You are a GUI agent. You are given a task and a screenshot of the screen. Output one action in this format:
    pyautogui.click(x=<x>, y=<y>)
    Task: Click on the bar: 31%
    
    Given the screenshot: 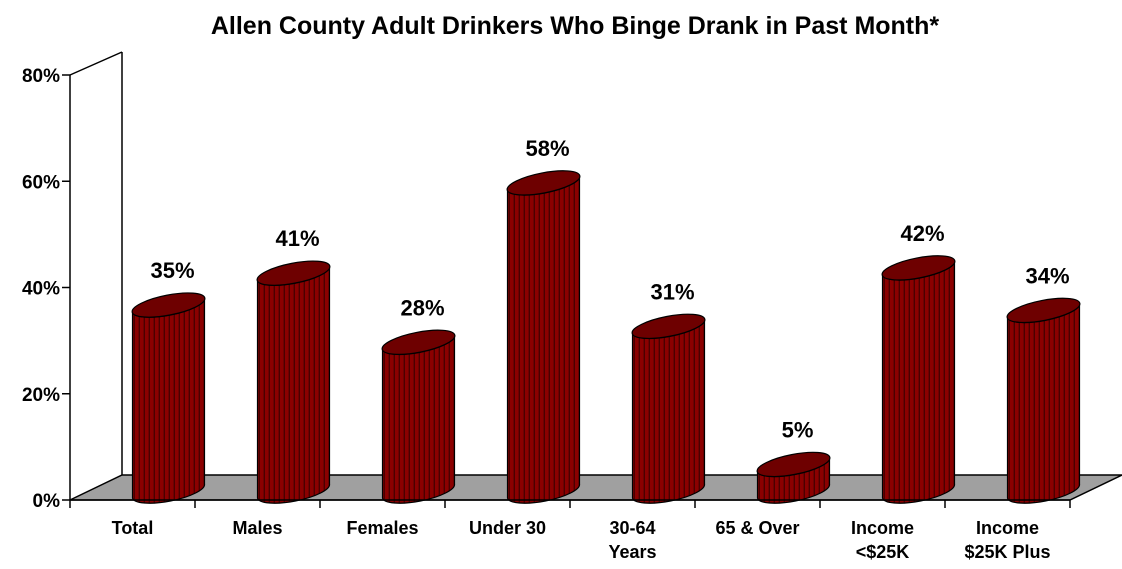 What is the action you would take?
    pyautogui.click(x=668, y=391)
    